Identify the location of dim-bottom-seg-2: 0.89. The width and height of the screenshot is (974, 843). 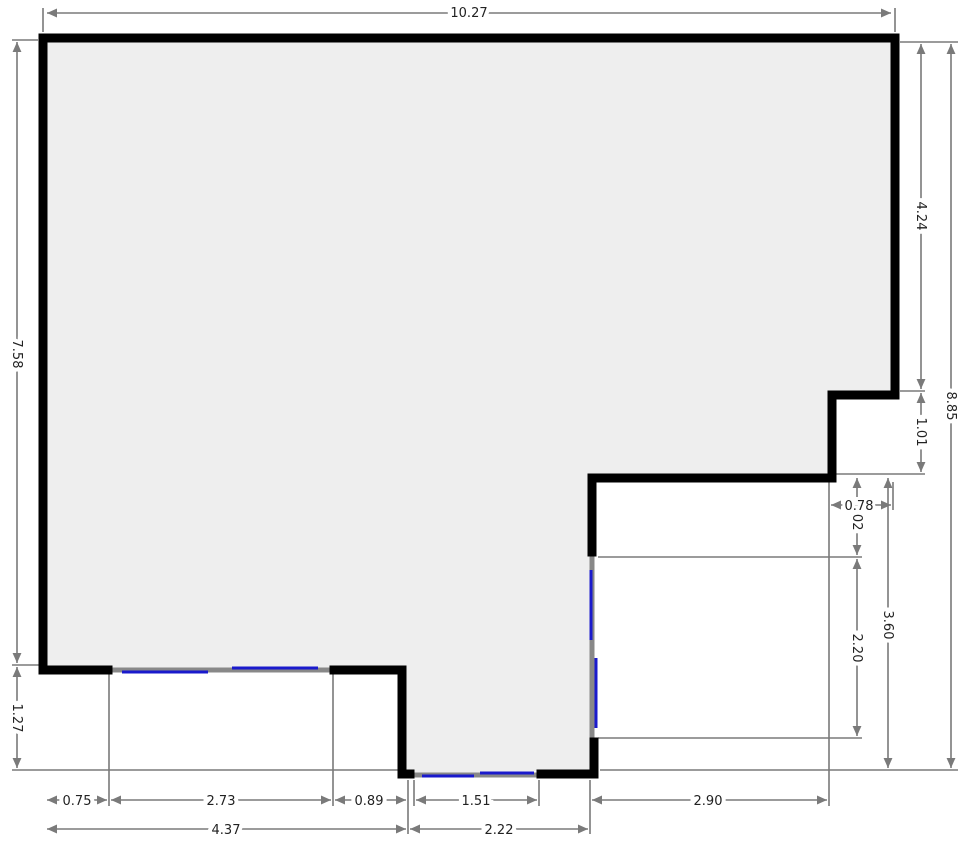
(369, 801).